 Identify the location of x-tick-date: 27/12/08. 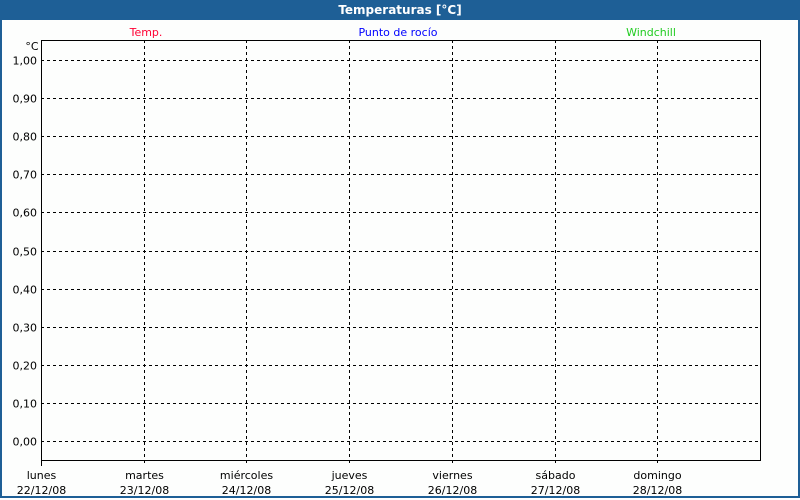
(555, 490).